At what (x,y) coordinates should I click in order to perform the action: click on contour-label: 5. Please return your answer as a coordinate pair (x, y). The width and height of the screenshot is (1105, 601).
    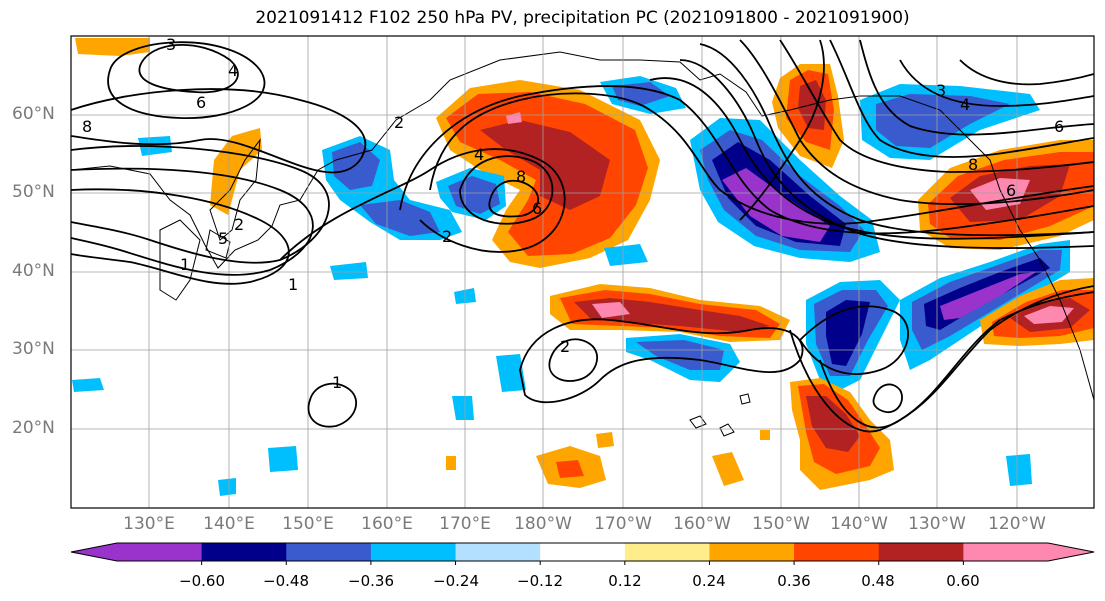
    Looking at the image, I should click on (223, 238).